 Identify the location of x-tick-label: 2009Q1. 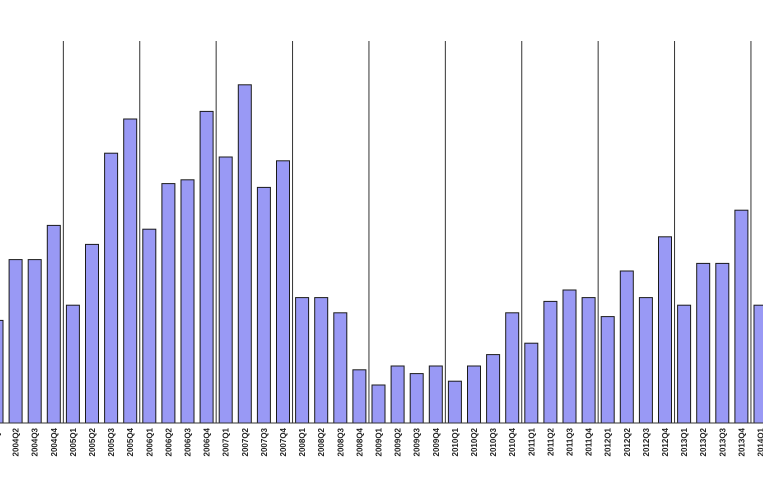
(379, 441).